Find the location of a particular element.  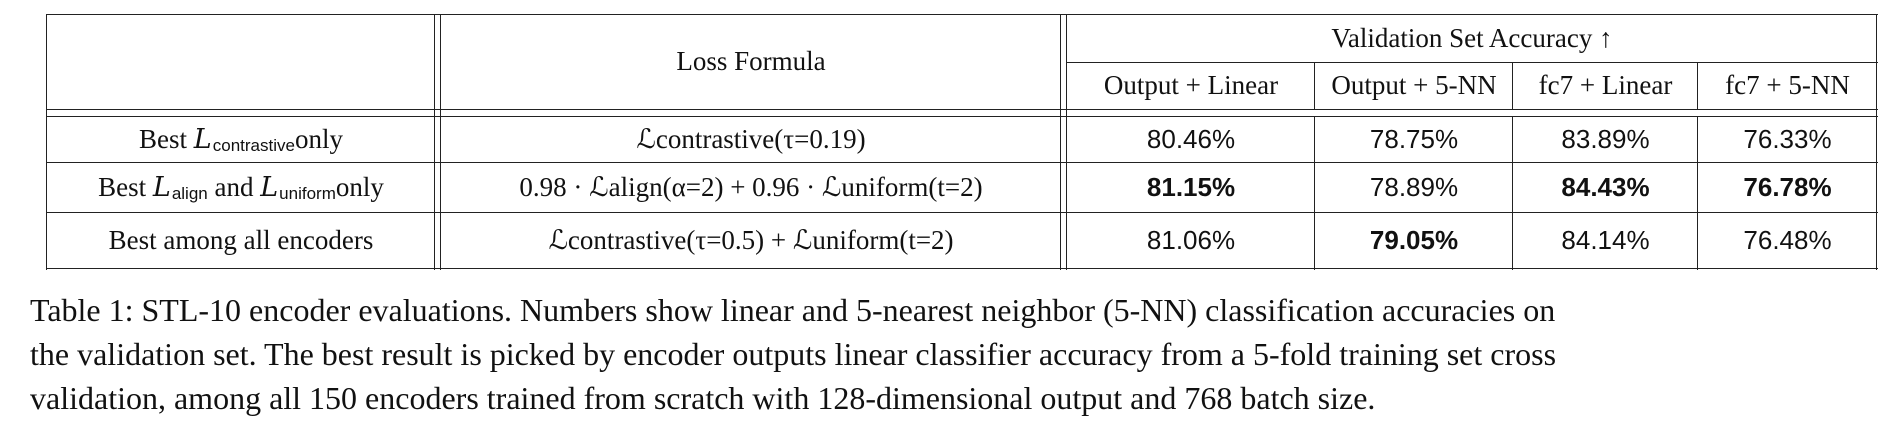

accuracy-cell: 81.06% is located at coordinates (1191, 240).